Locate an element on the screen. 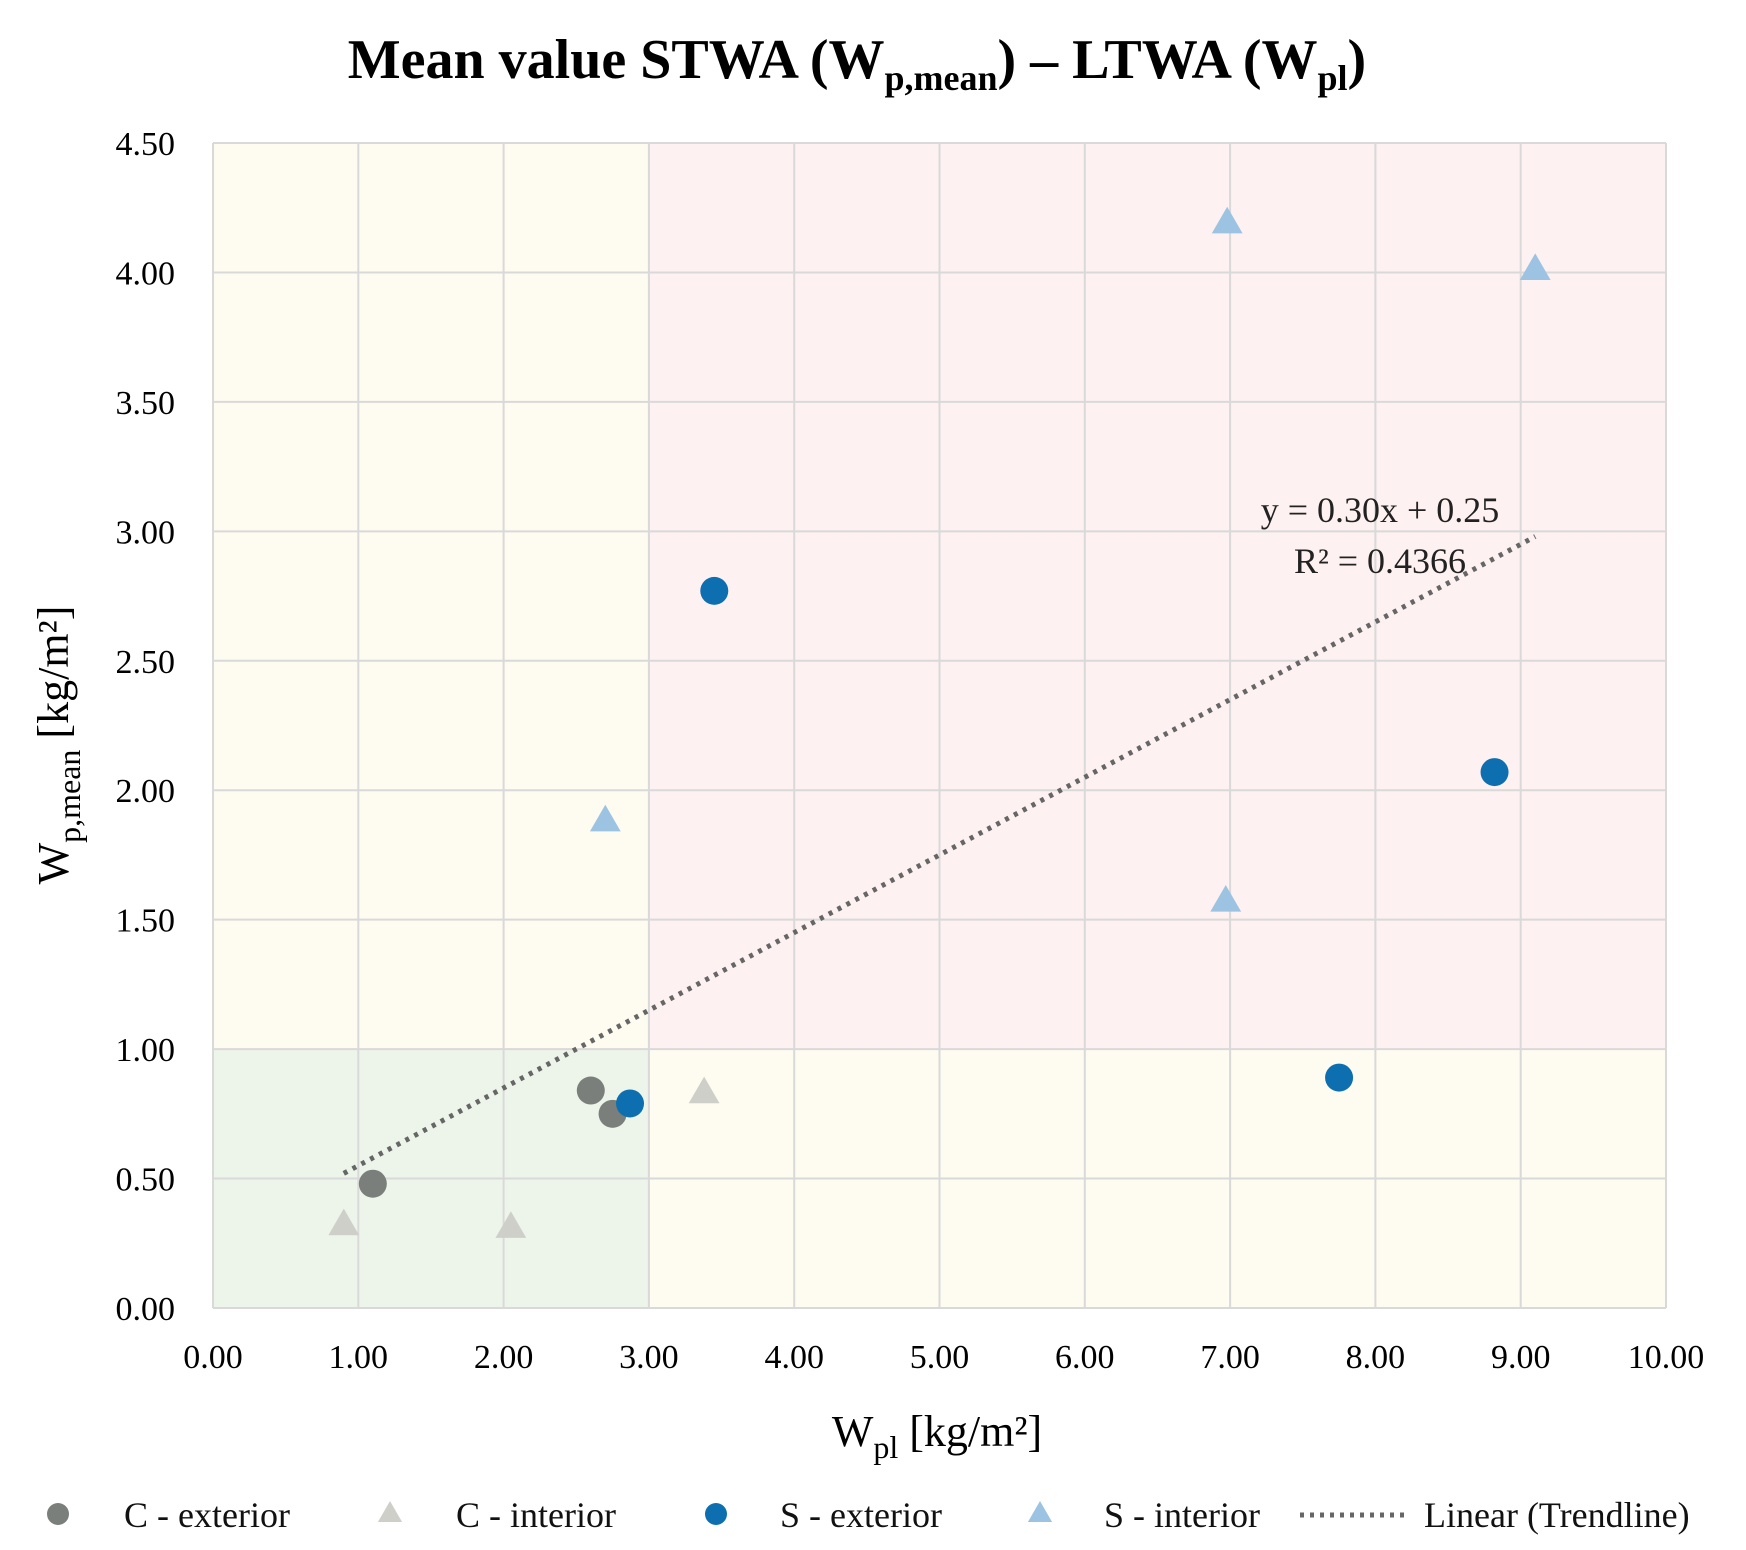 The image size is (1746, 1550). y-tick-label: 1.00 is located at coordinates (146, 1050).